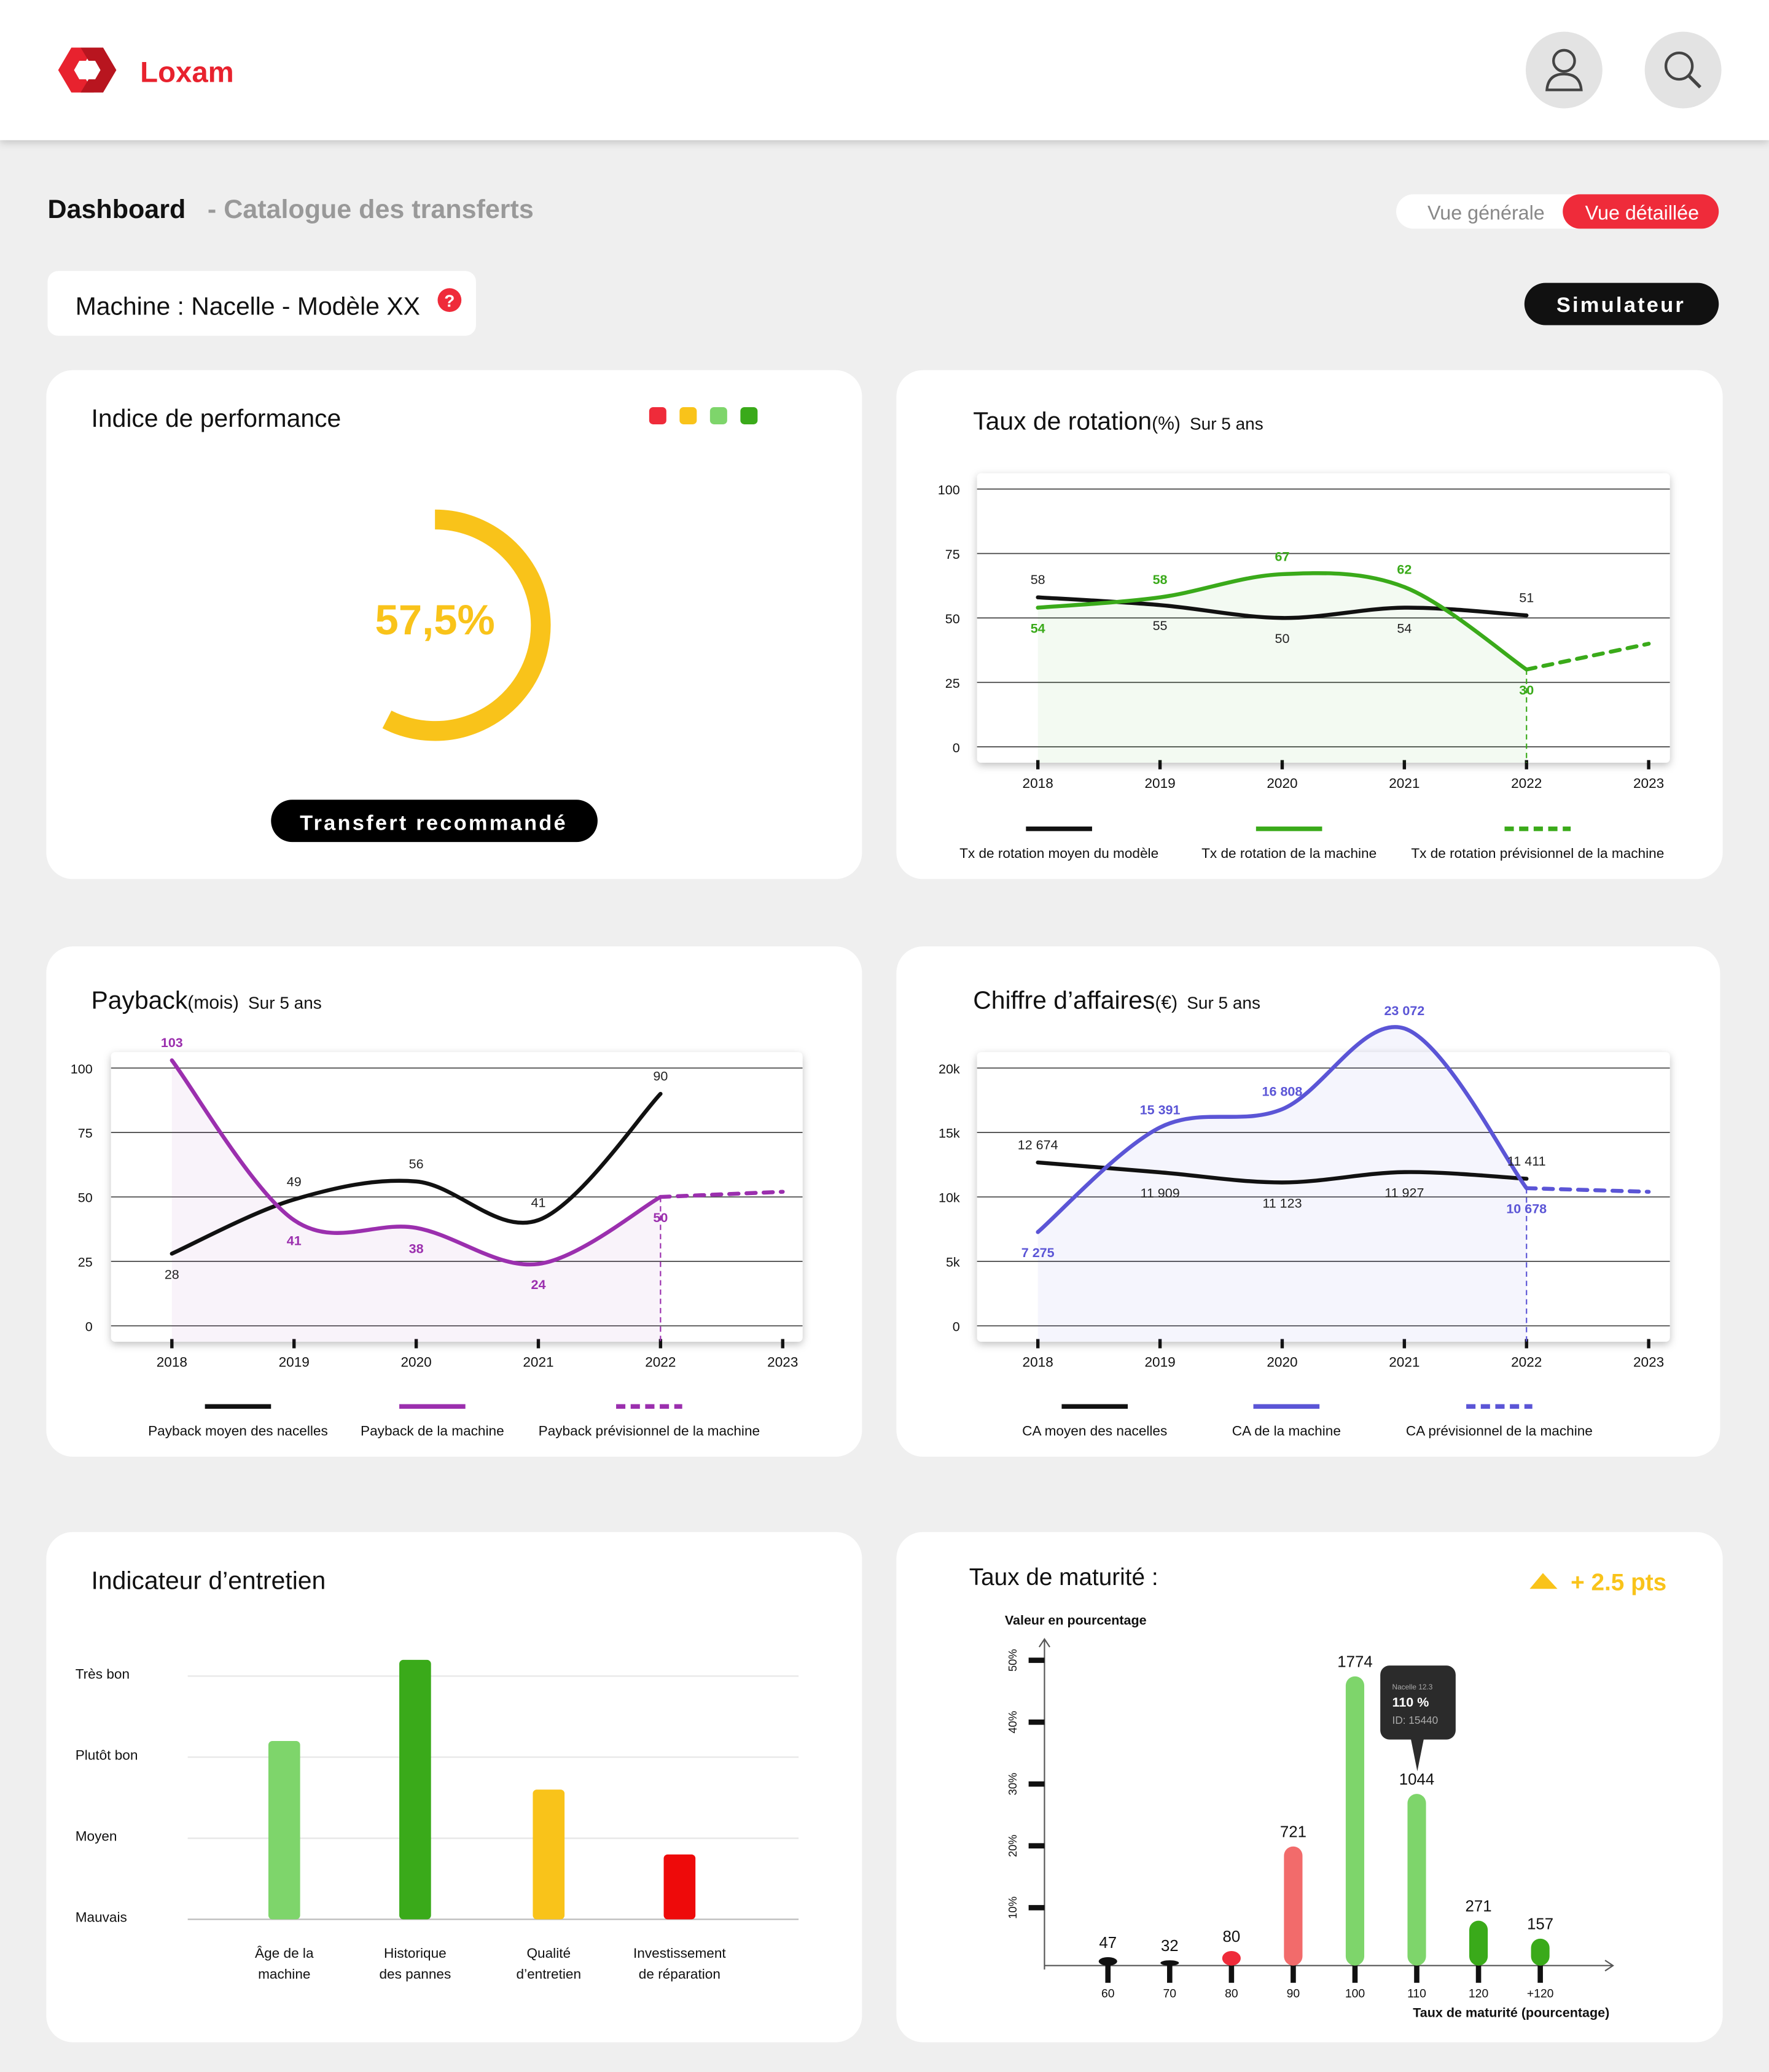 Image resolution: width=1769 pixels, height=2072 pixels. I want to click on user-head, so click(1564, 61).